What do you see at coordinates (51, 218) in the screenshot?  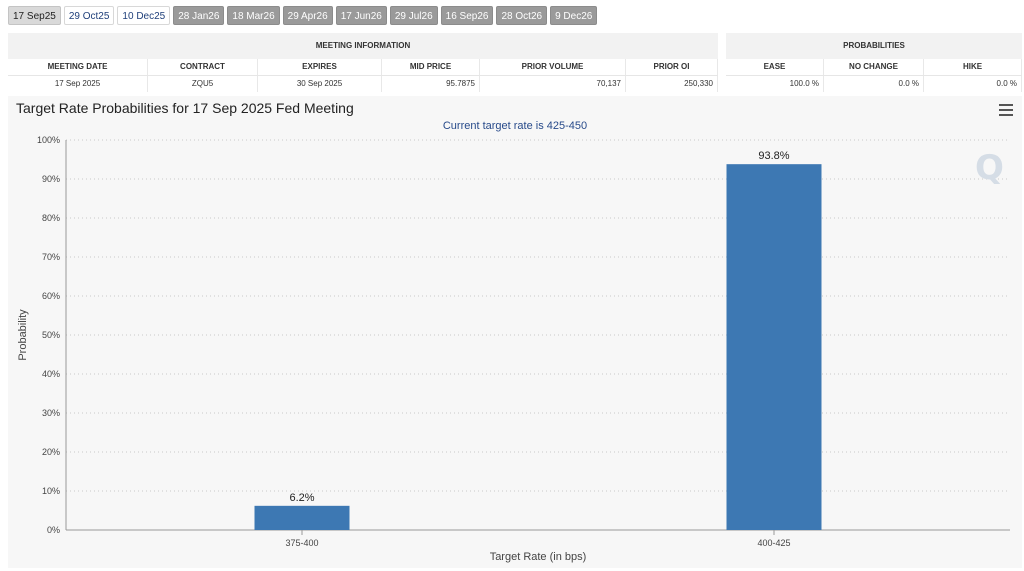 I see `y-tick-label-8: 80%` at bounding box center [51, 218].